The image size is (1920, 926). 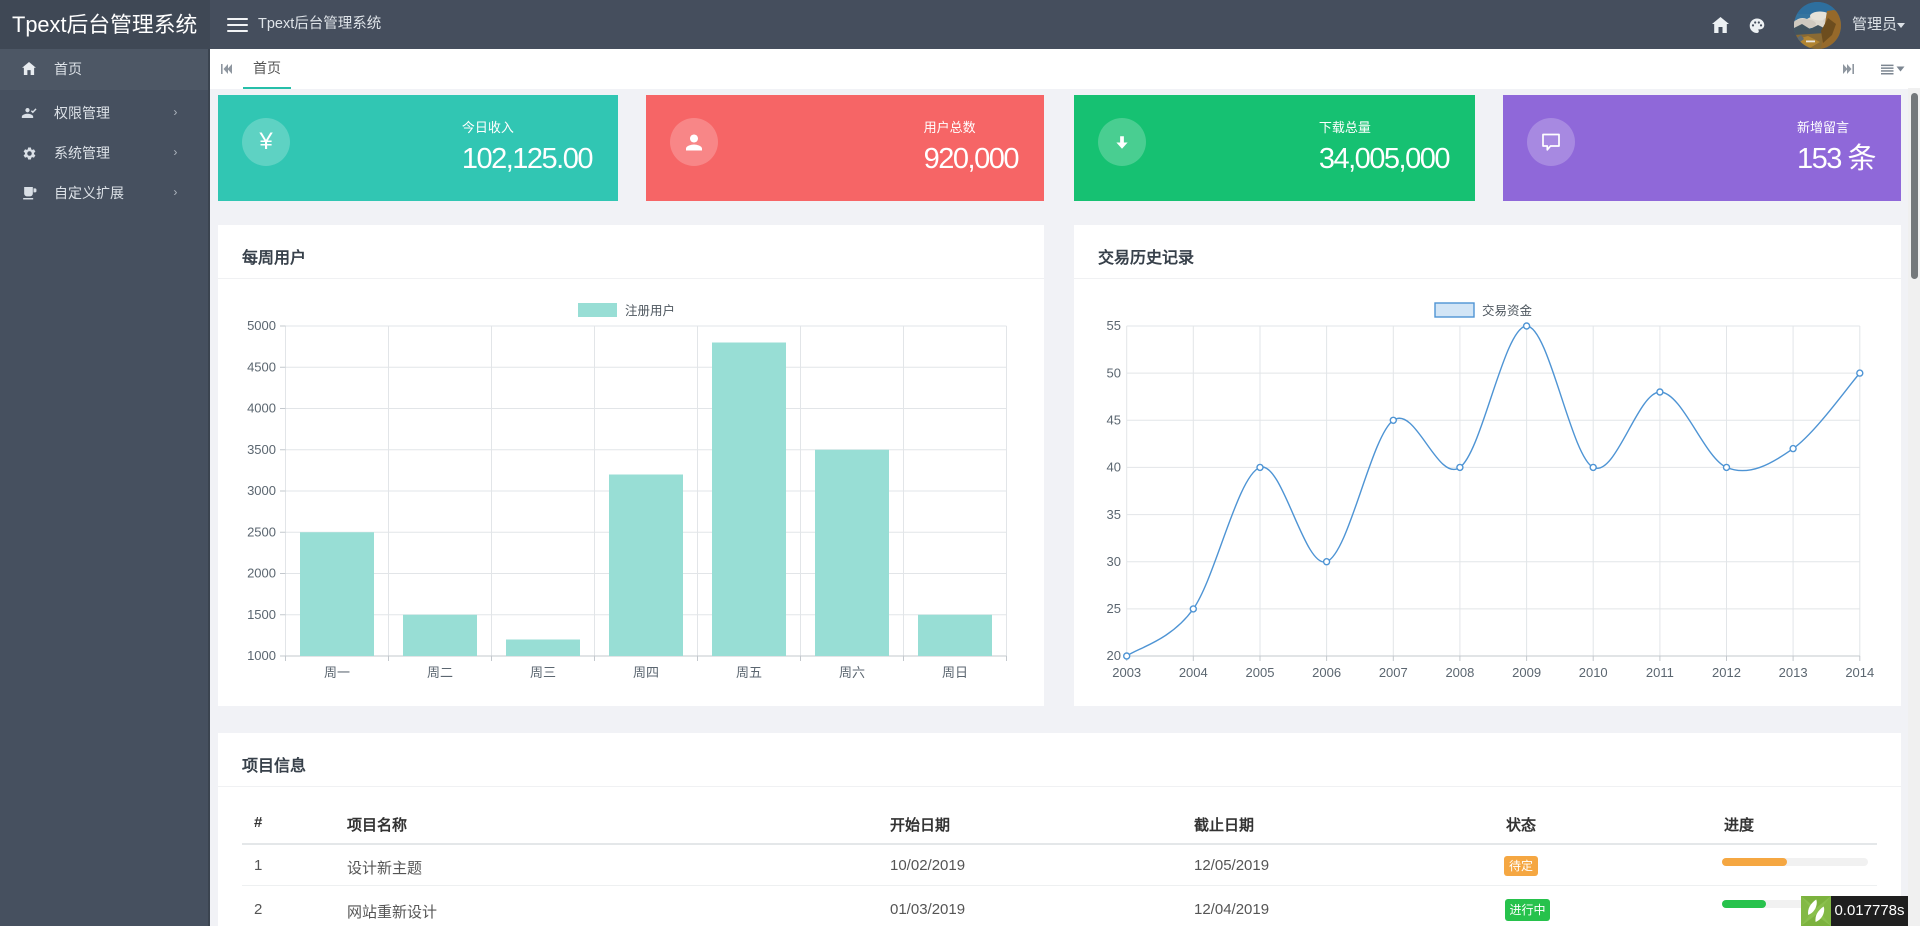 What do you see at coordinates (261, 490) in the screenshot?
I see `svg-text: 3000` at bounding box center [261, 490].